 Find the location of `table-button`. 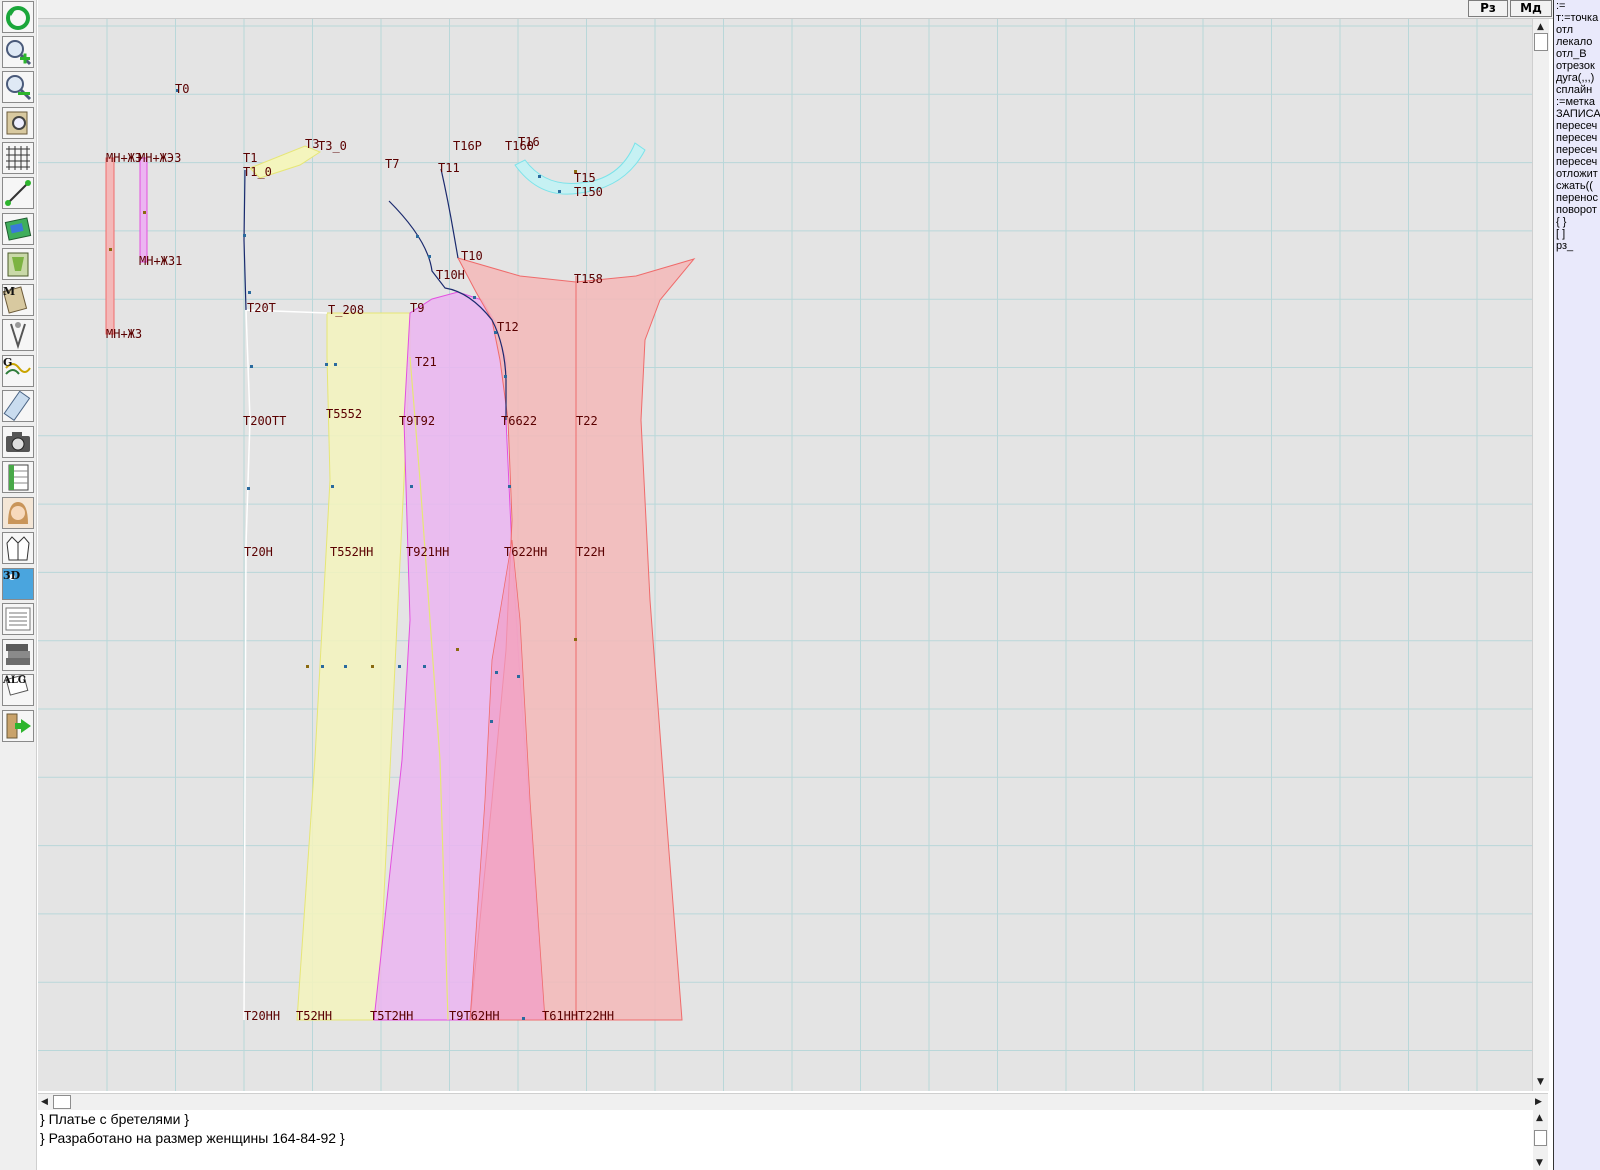

table-button is located at coordinates (18, 477).